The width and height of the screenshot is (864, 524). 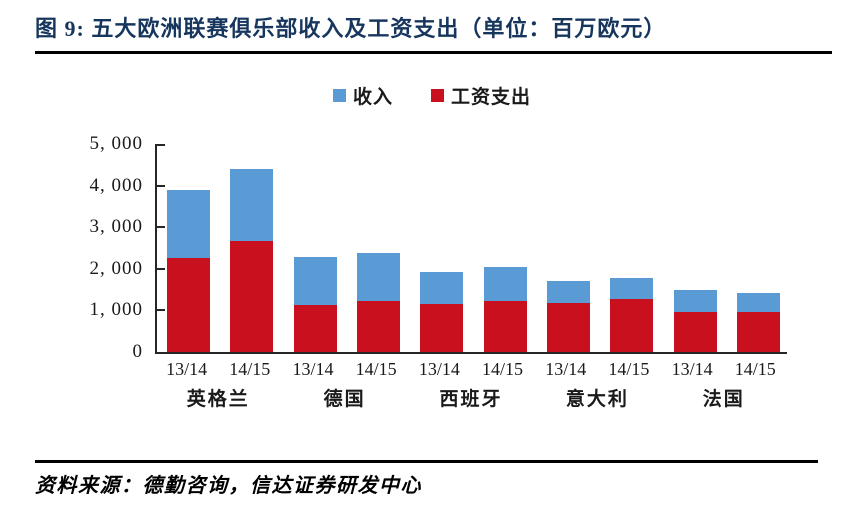 I want to click on country-label: 西班牙, so click(x=471, y=399).